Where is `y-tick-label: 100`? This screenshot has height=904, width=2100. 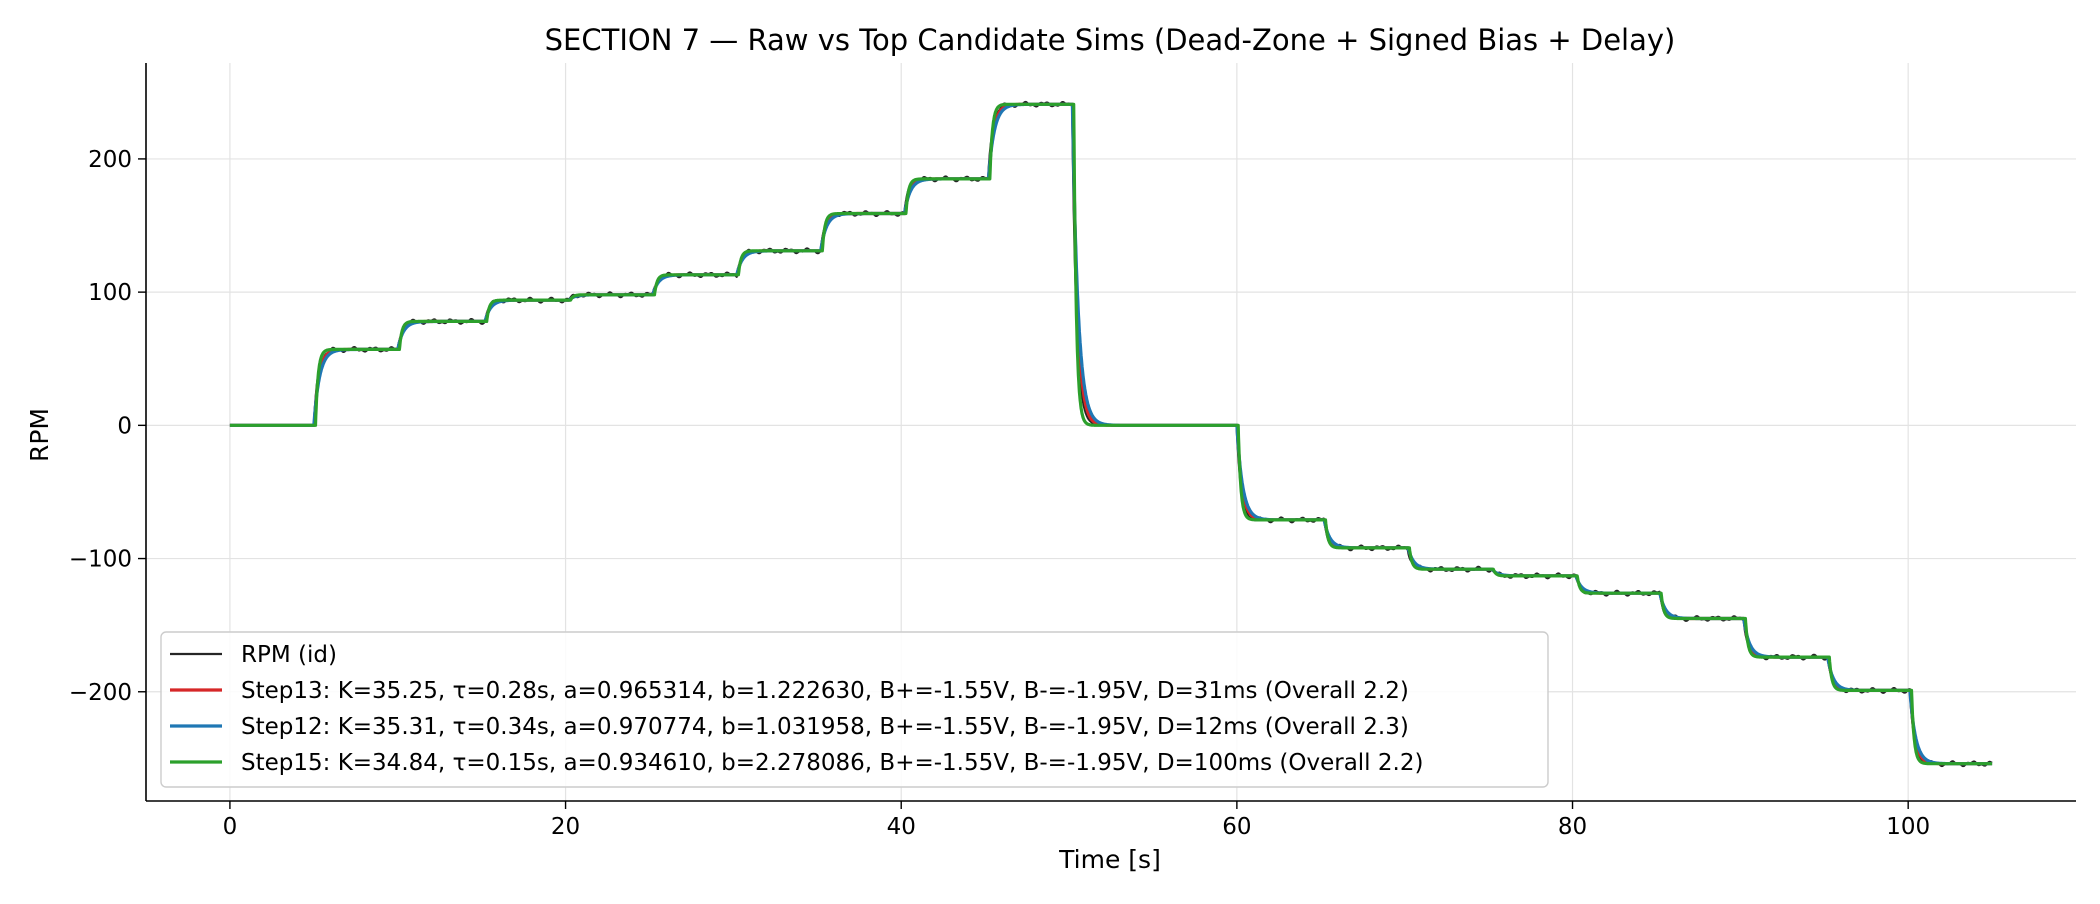
y-tick-label: 100 is located at coordinates (110, 293).